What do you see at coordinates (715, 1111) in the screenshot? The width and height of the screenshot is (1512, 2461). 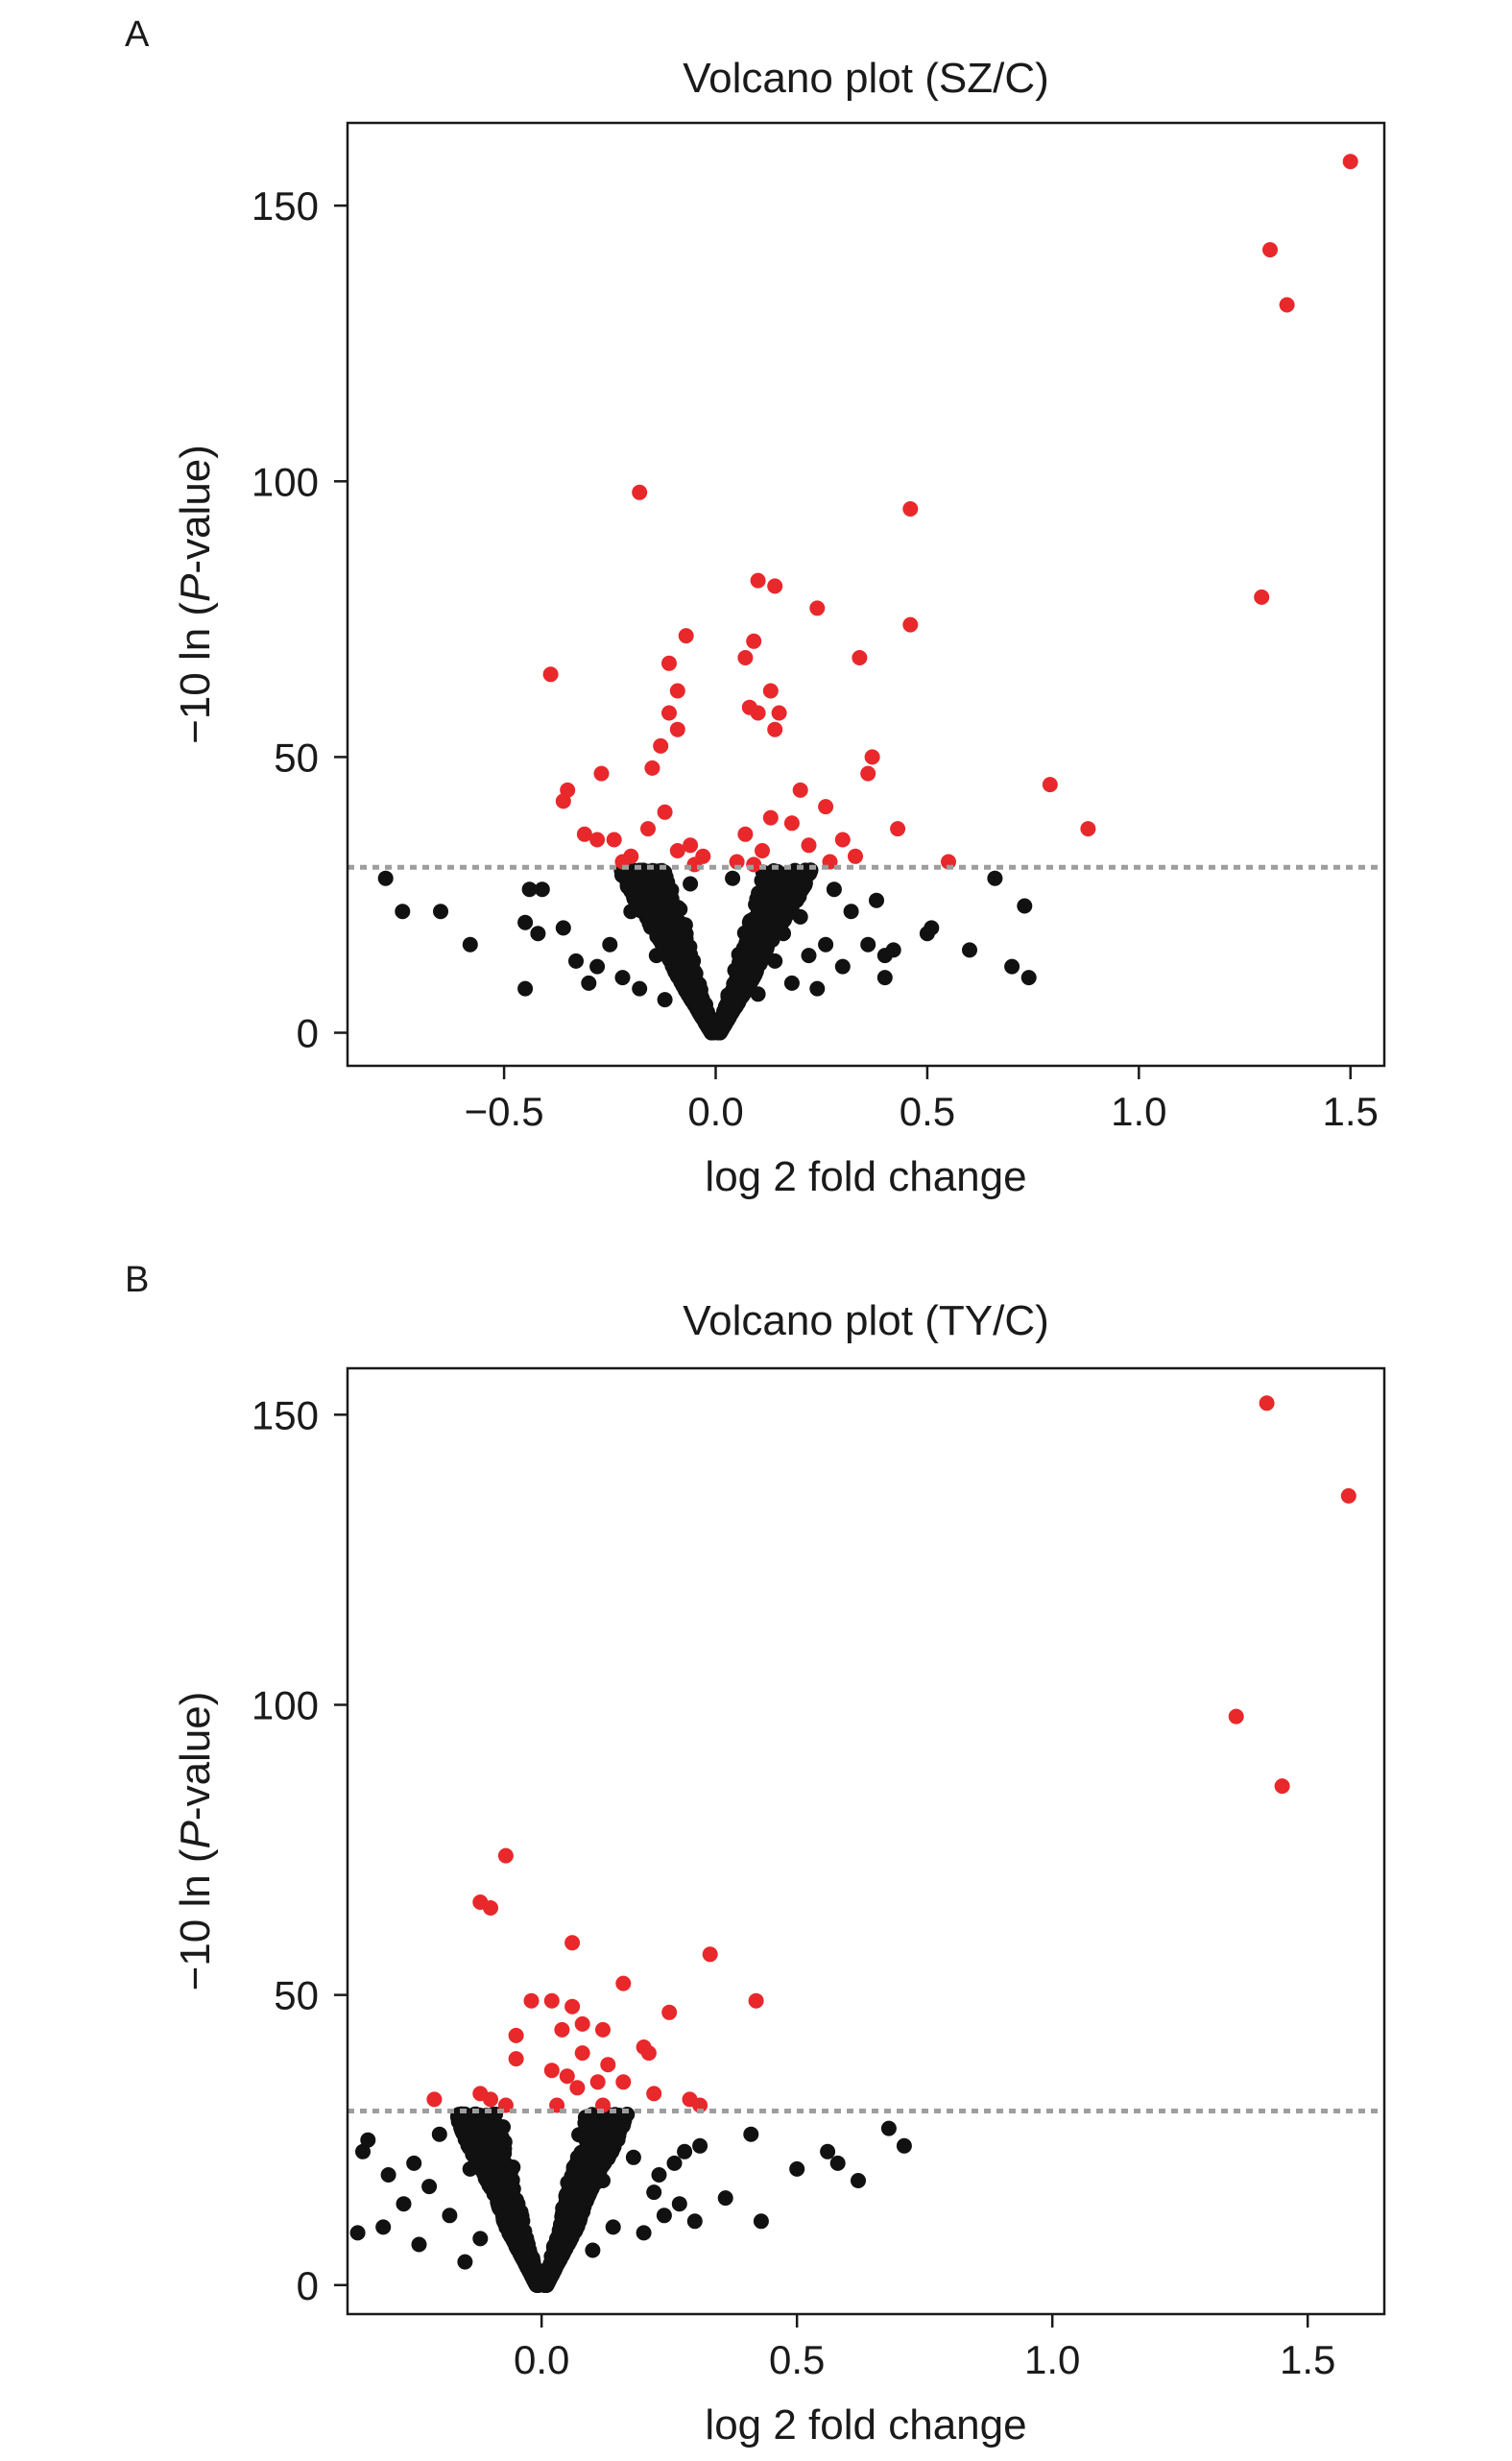 I see `x-tick-label: 0.0` at bounding box center [715, 1111].